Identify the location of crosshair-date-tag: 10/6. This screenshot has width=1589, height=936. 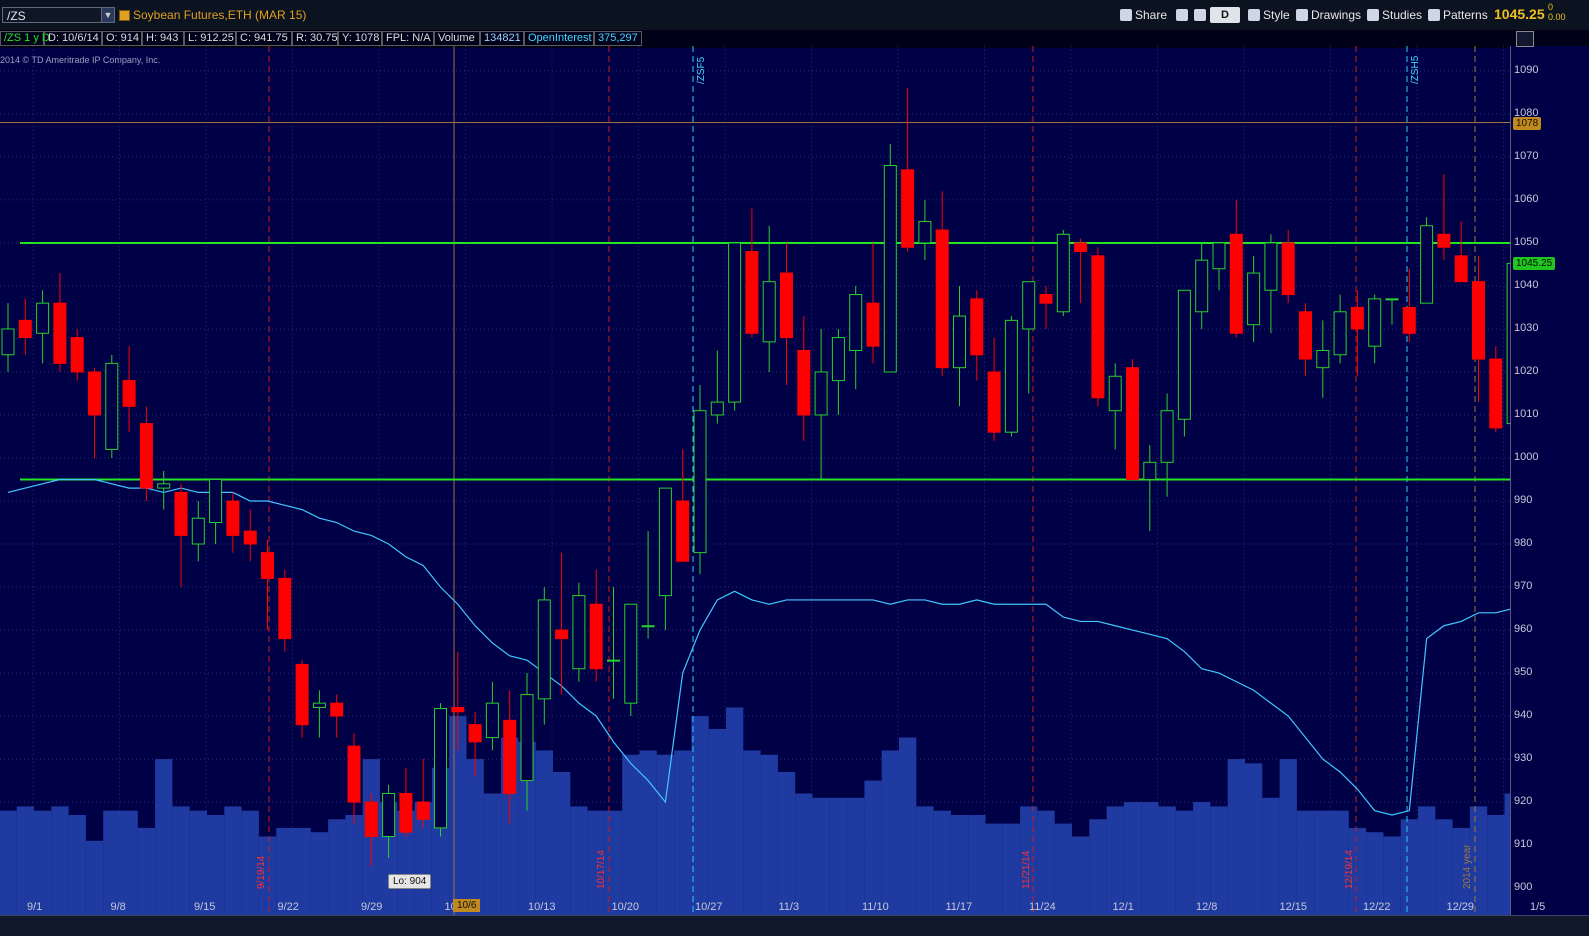
(467, 905).